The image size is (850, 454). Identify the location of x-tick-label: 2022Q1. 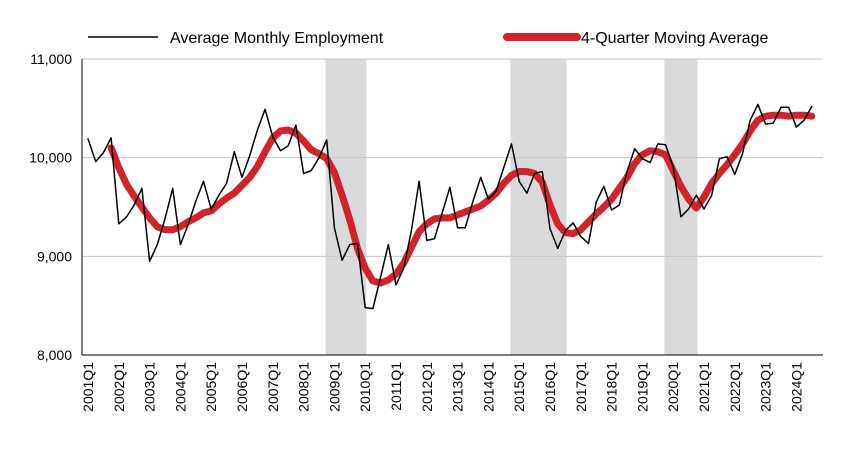
(735, 387).